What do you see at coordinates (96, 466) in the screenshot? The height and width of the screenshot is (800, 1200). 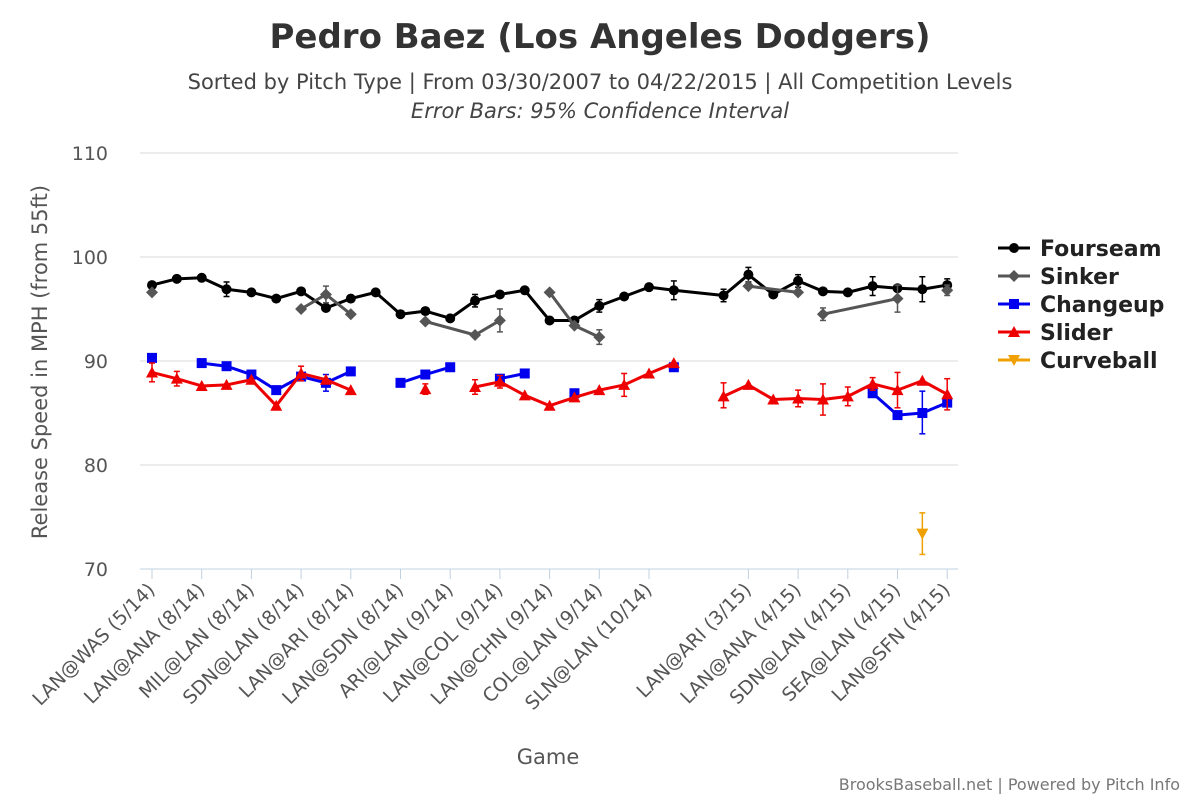 I see `y-tick-label-80: 80` at bounding box center [96, 466].